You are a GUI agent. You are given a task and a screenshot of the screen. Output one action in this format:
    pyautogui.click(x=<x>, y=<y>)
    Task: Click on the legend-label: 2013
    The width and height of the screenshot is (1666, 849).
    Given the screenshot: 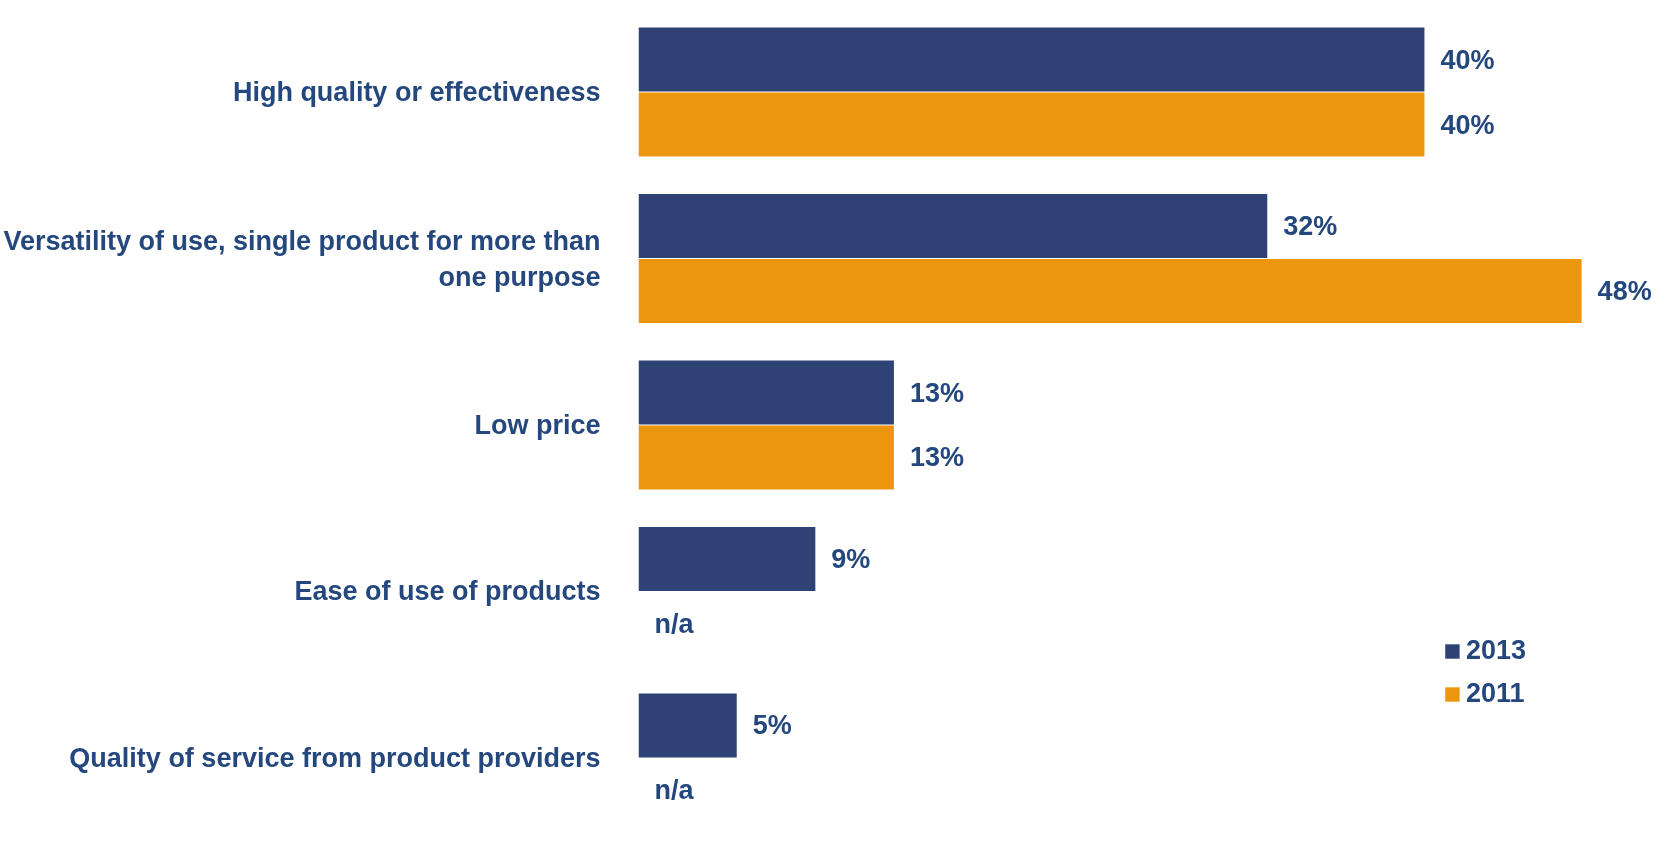 What is the action you would take?
    pyautogui.click(x=1495, y=650)
    